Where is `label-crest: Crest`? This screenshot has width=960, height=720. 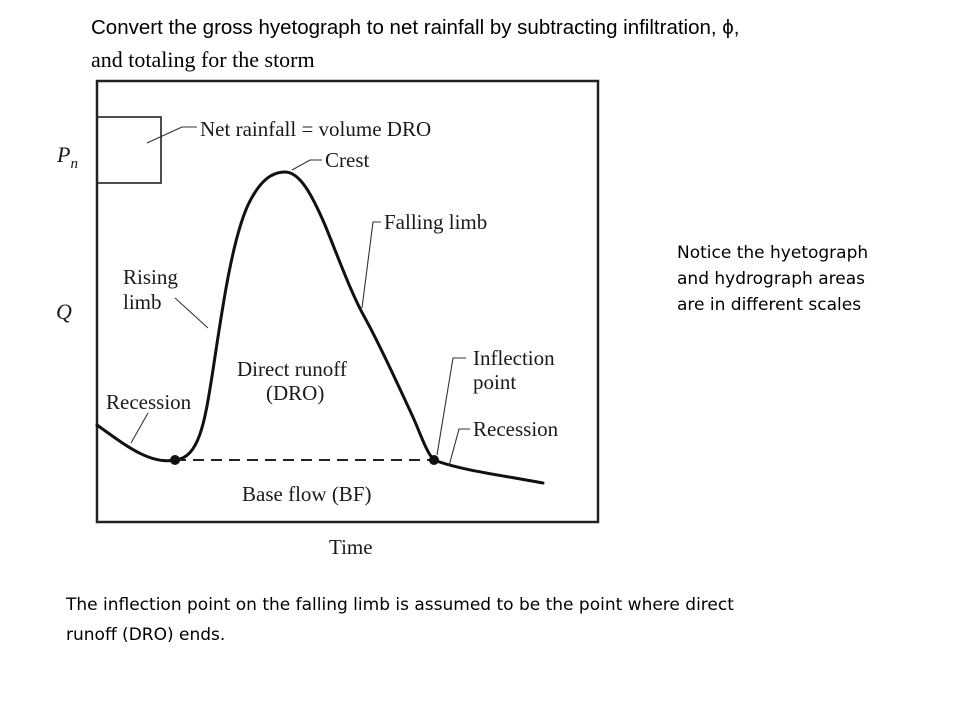
label-crest: Crest is located at coordinates (347, 160).